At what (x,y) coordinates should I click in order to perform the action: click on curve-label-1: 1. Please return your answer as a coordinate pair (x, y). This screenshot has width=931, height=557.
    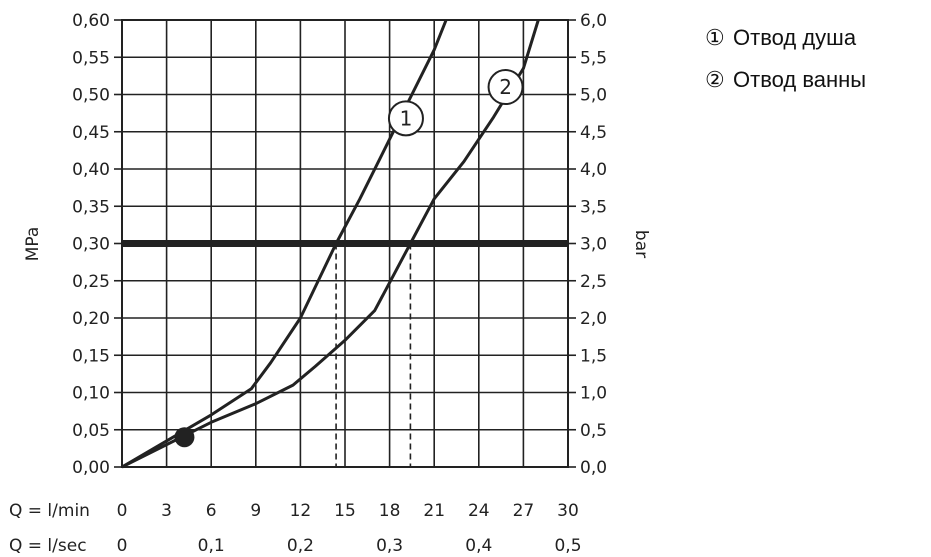
    Looking at the image, I should click on (406, 118).